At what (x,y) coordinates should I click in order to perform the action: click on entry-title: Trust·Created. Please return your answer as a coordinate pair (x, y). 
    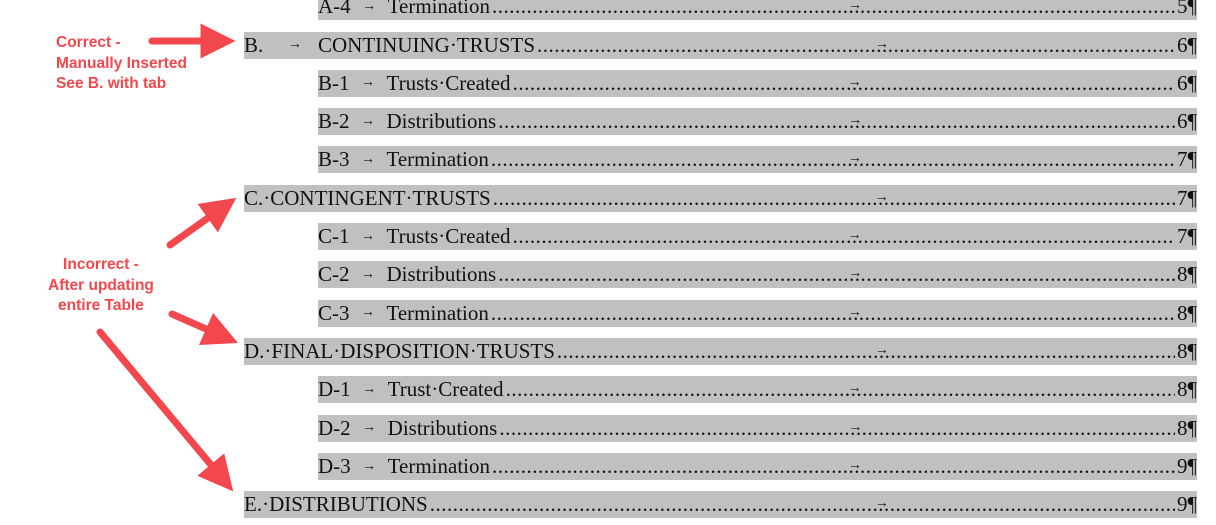
    Looking at the image, I should click on (445, 389).